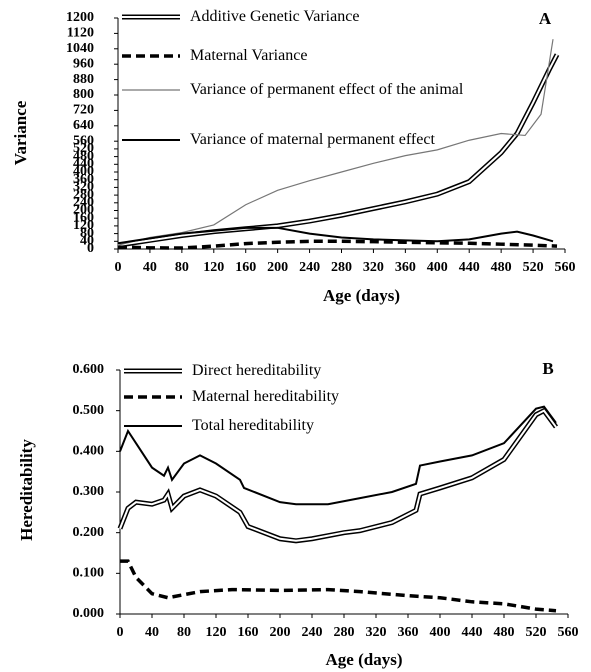  I want to click on legend-label: Variance of maternal permanent effect, so click(312, 139).